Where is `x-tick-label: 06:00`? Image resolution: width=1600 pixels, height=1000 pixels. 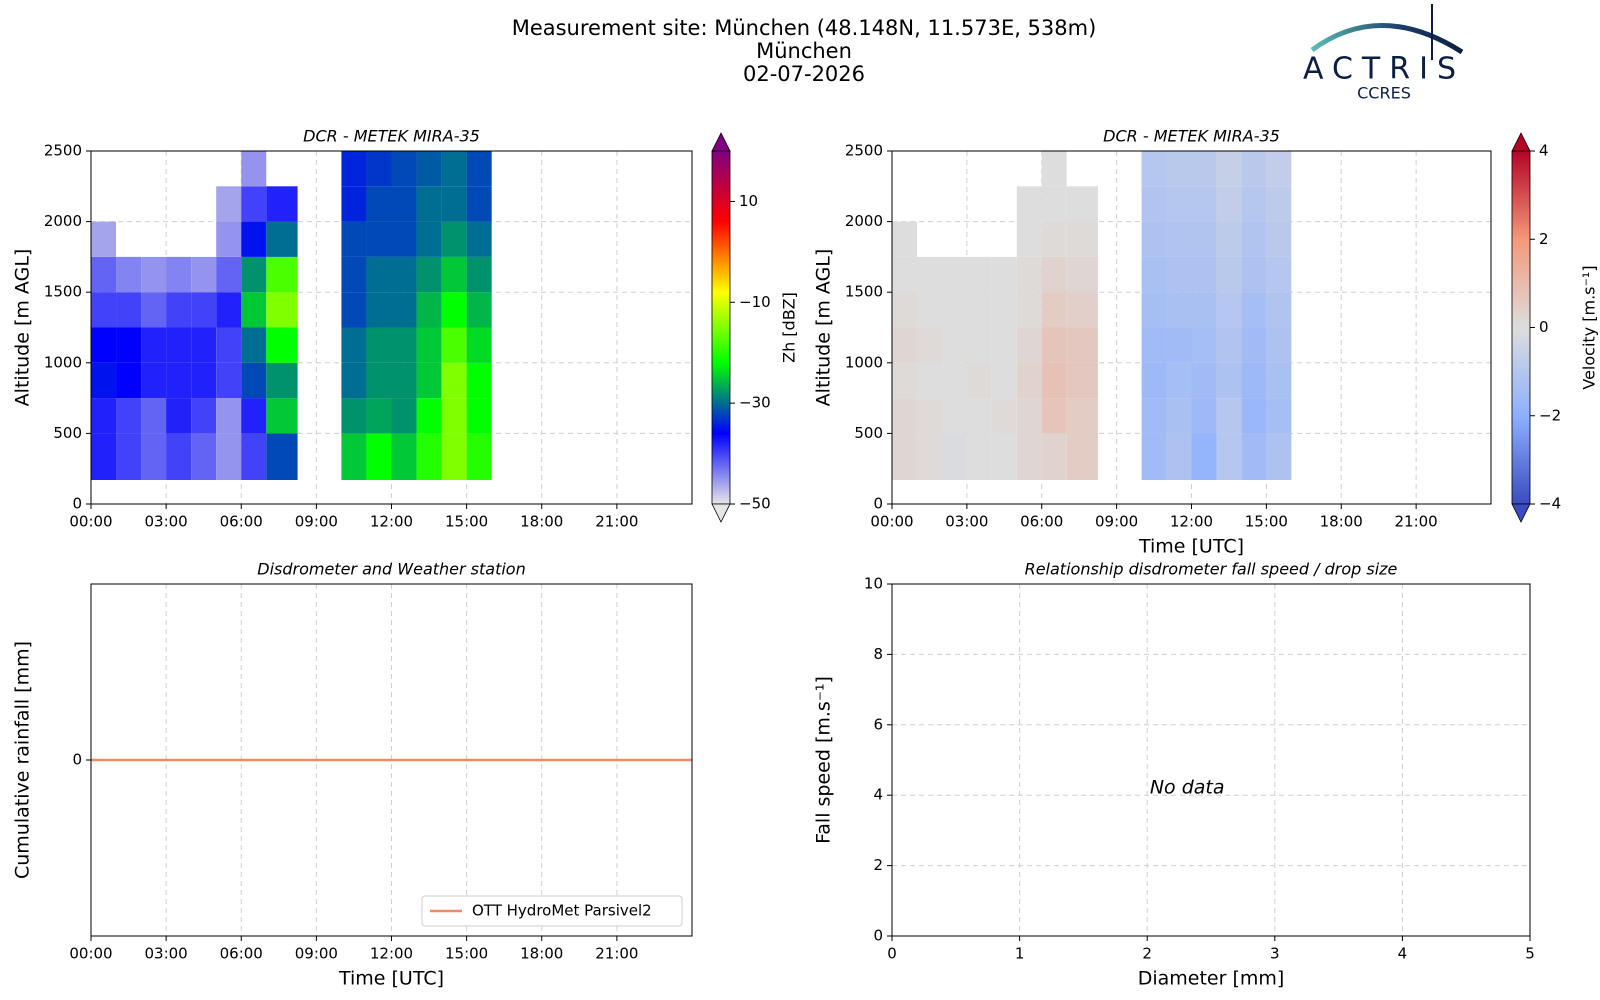 x-tick-label: 06:00 is located at coordinates (1041, 522).